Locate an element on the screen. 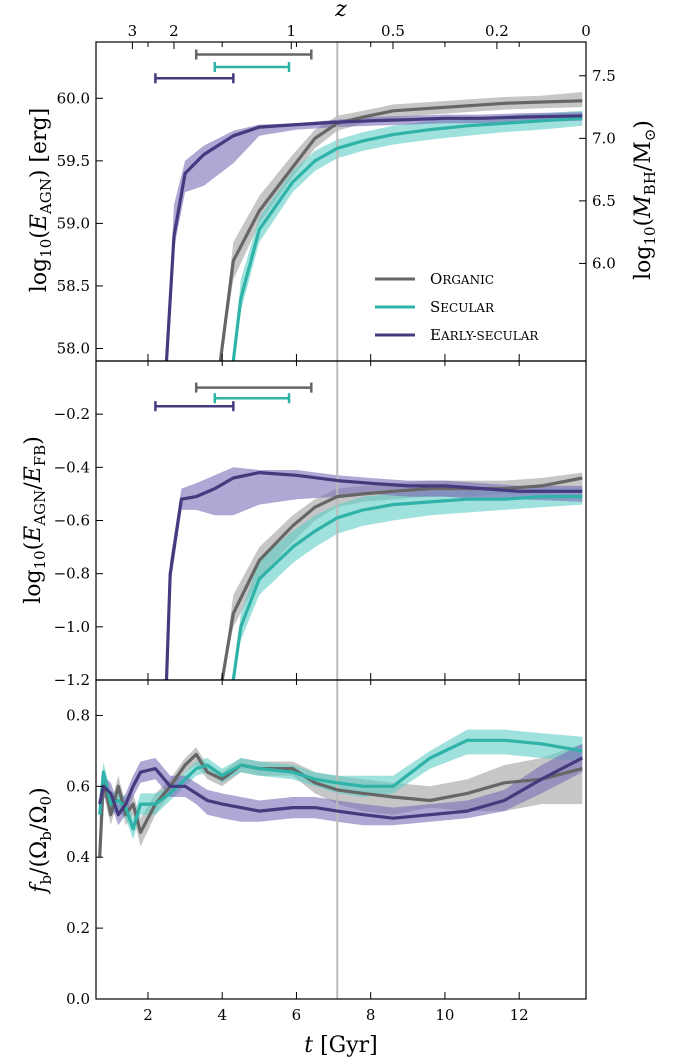 This screenshot has width=681, height=1063. bottom-panel-xlabel: t [Gyr] is located at coordinates (341, 1045).